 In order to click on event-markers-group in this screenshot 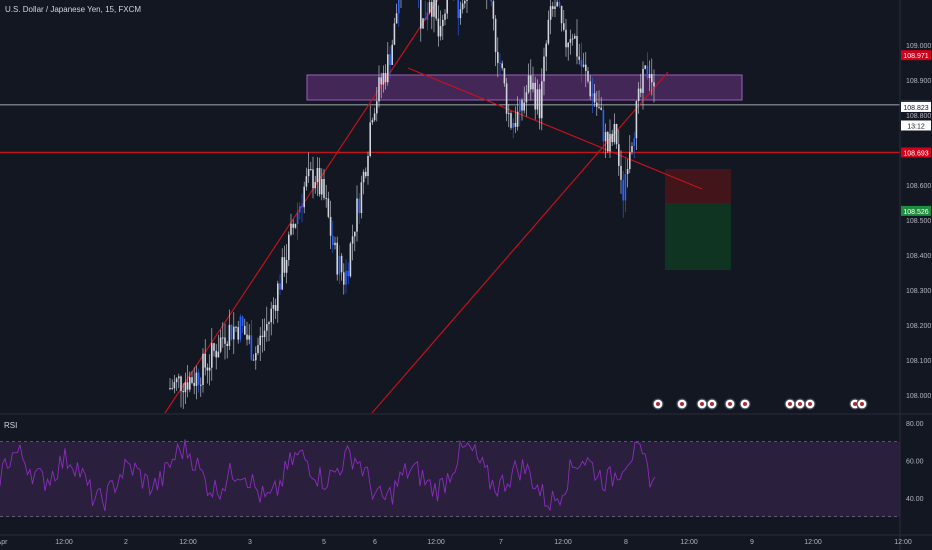, I will do `click(760, 404)`.